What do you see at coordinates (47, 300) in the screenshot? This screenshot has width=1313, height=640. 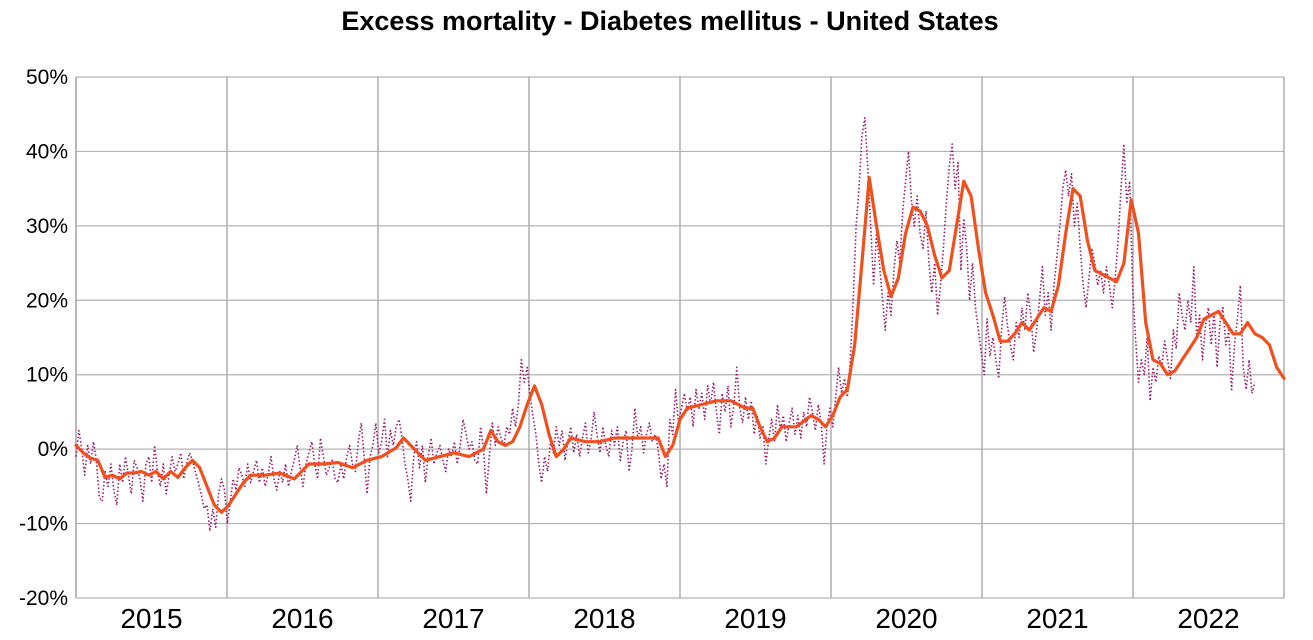 I see `y-tick-label: 20%` at bounding box center [47, 300].